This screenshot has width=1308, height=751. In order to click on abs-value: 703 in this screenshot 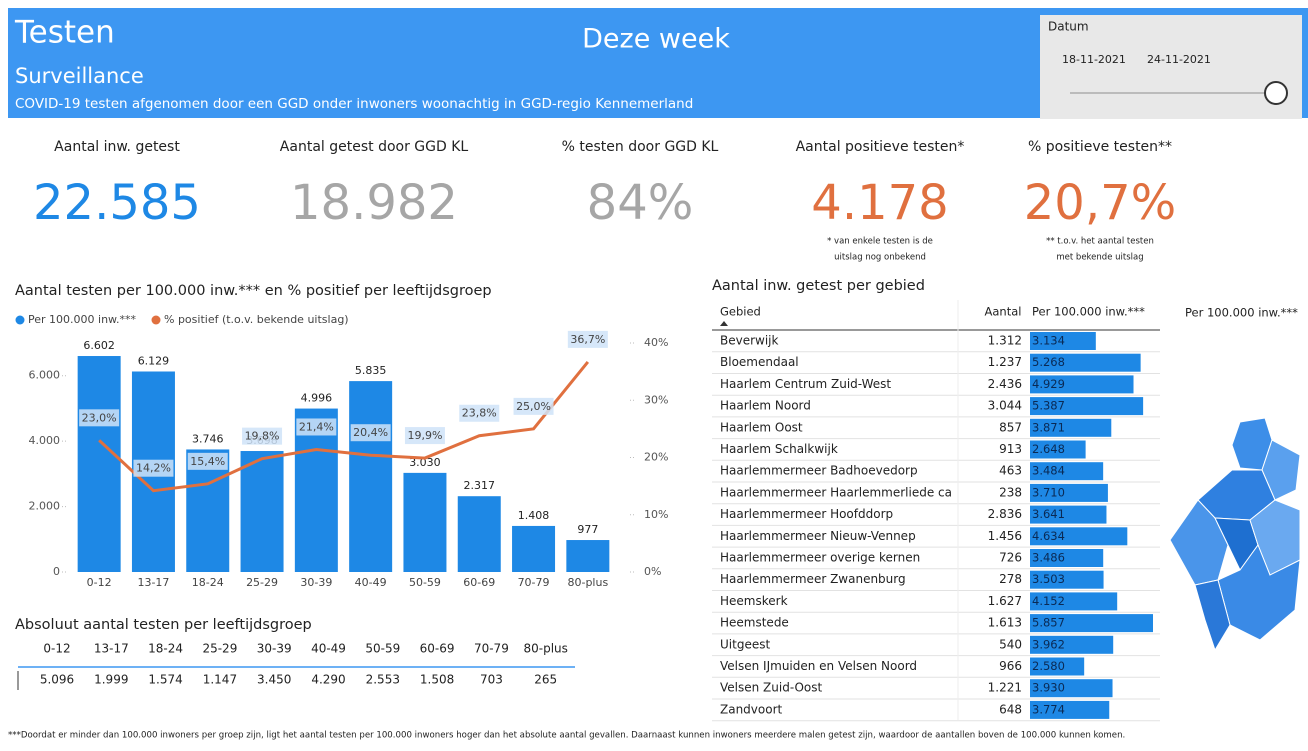, I will do `click(491, 680)`.